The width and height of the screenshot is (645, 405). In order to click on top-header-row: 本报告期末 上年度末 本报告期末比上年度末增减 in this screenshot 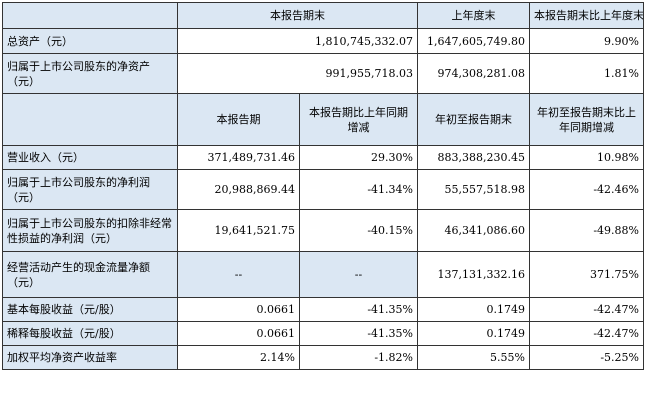, I will do `click(323, 15)`.